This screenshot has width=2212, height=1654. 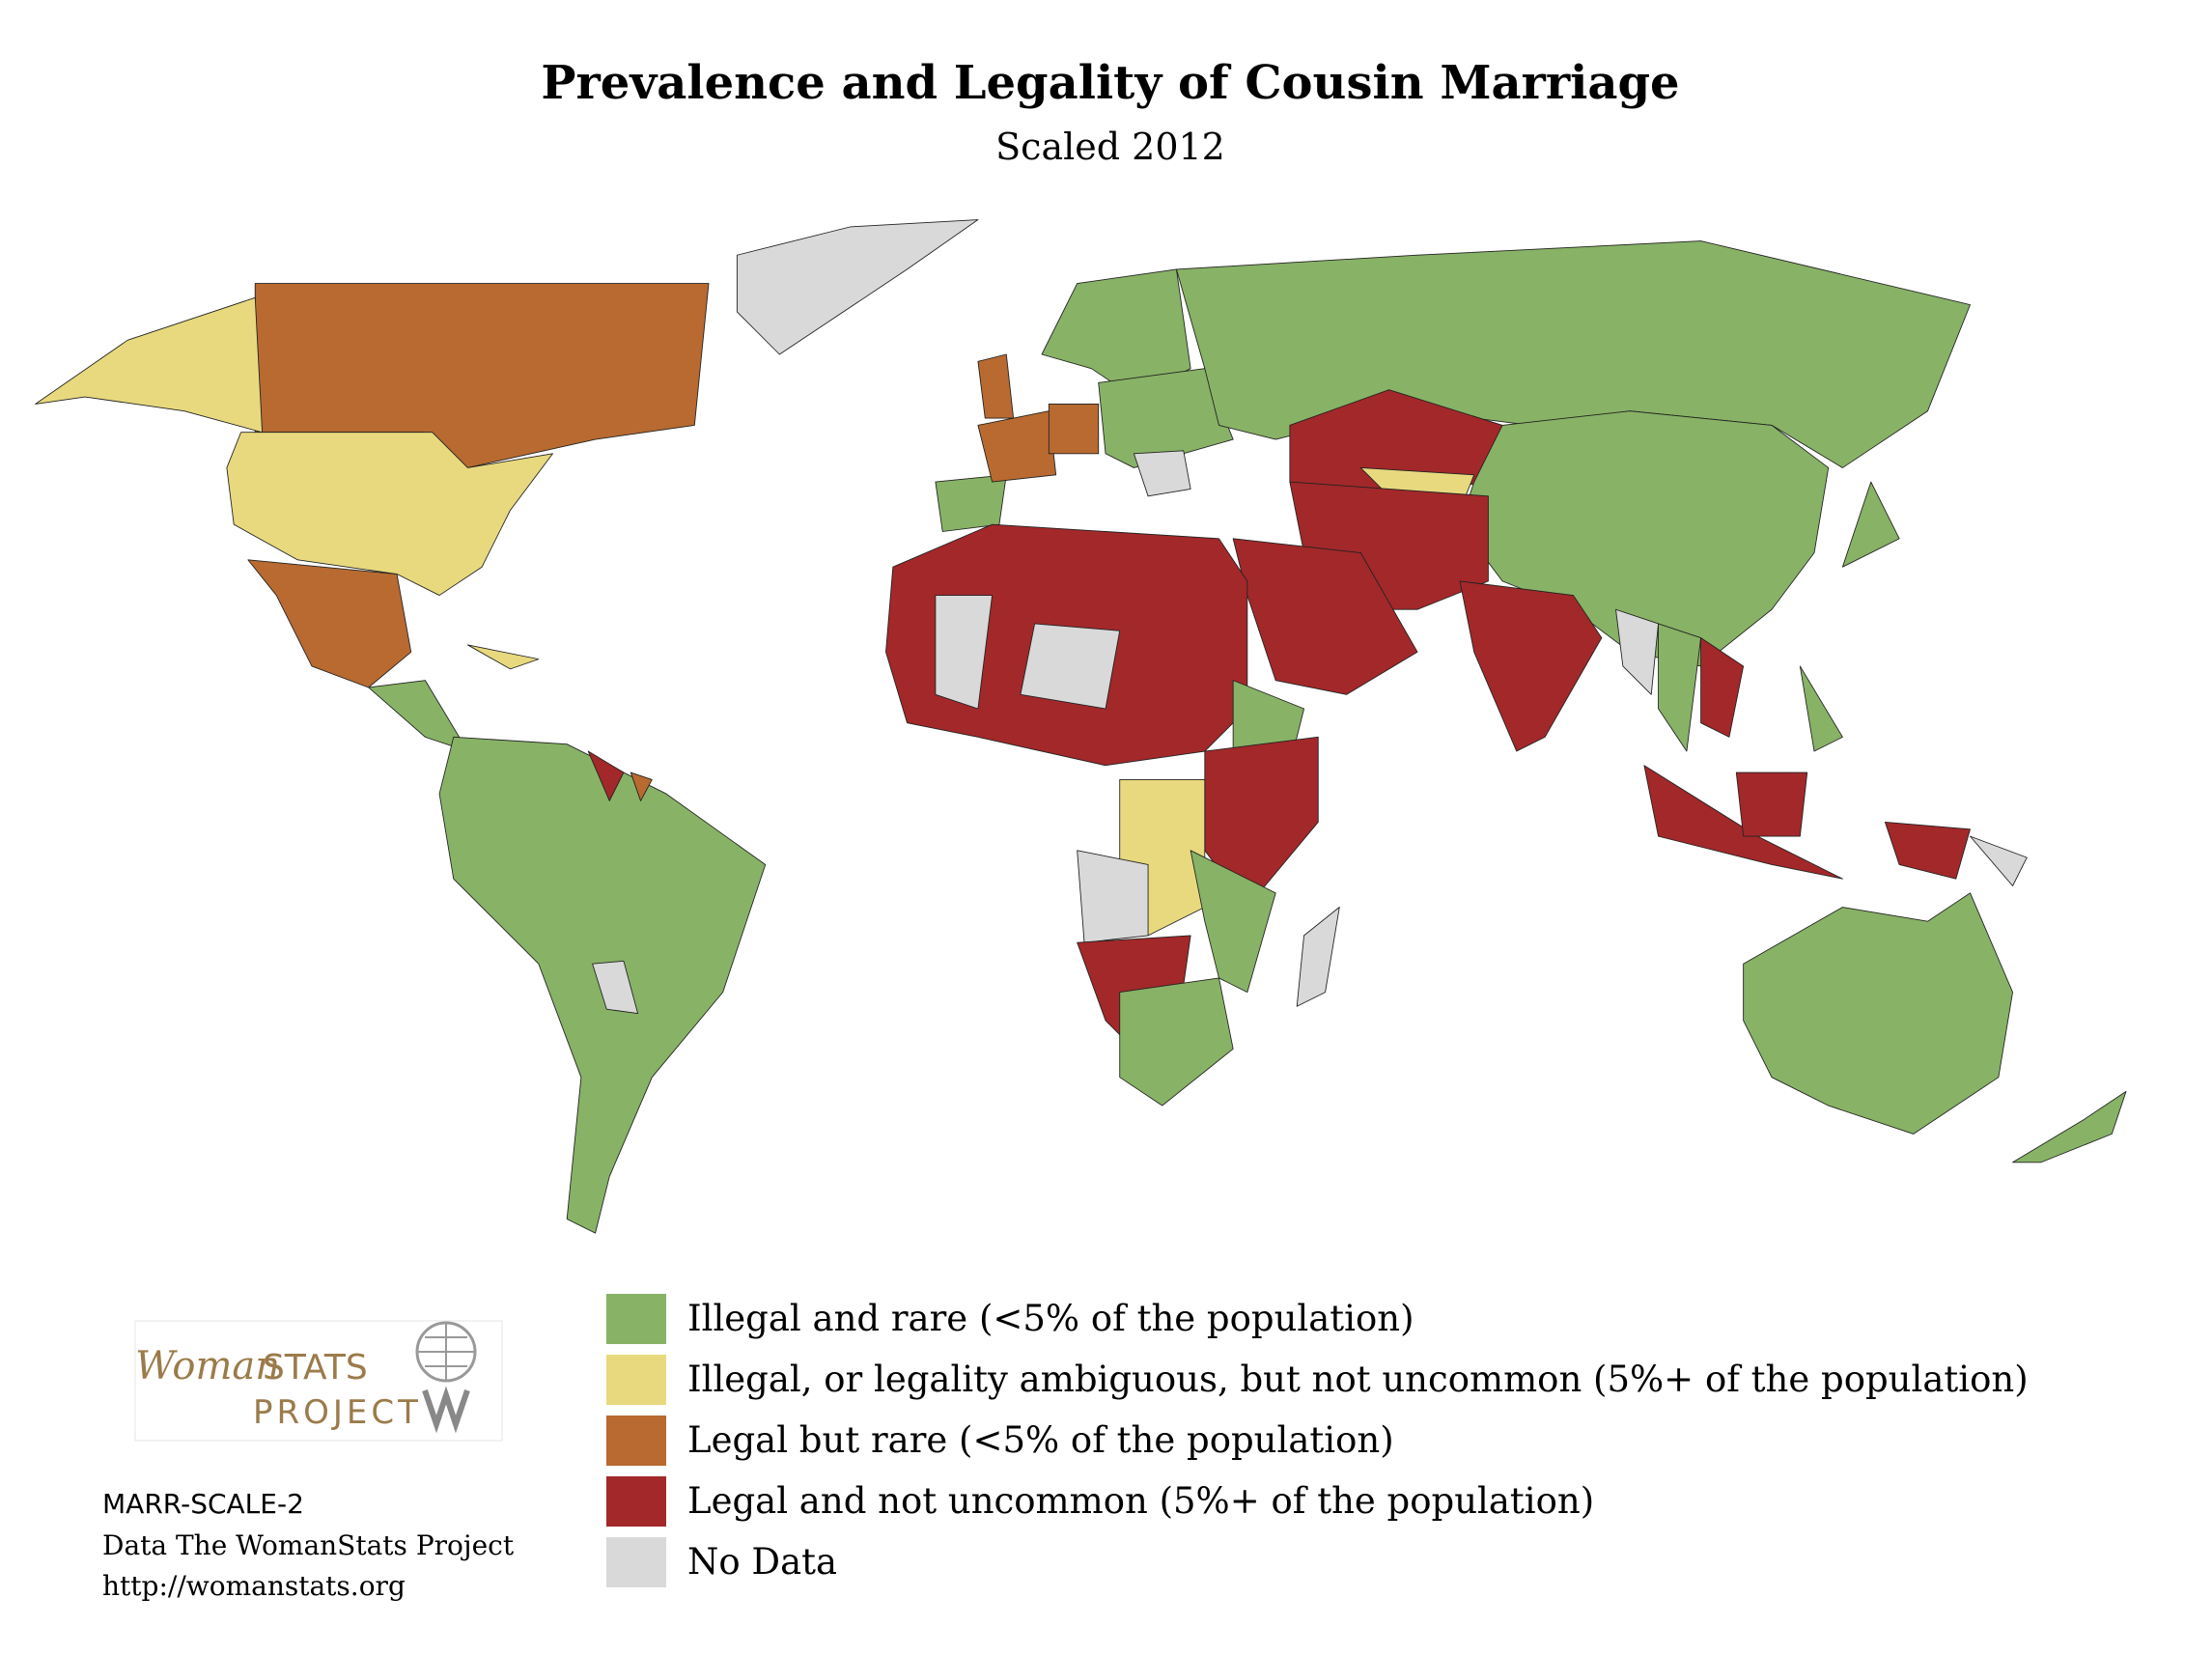 What do you see at coordinates (1116, 333) in the screenshot?
I see `scandinavia` at bounding box center [1116, 333].